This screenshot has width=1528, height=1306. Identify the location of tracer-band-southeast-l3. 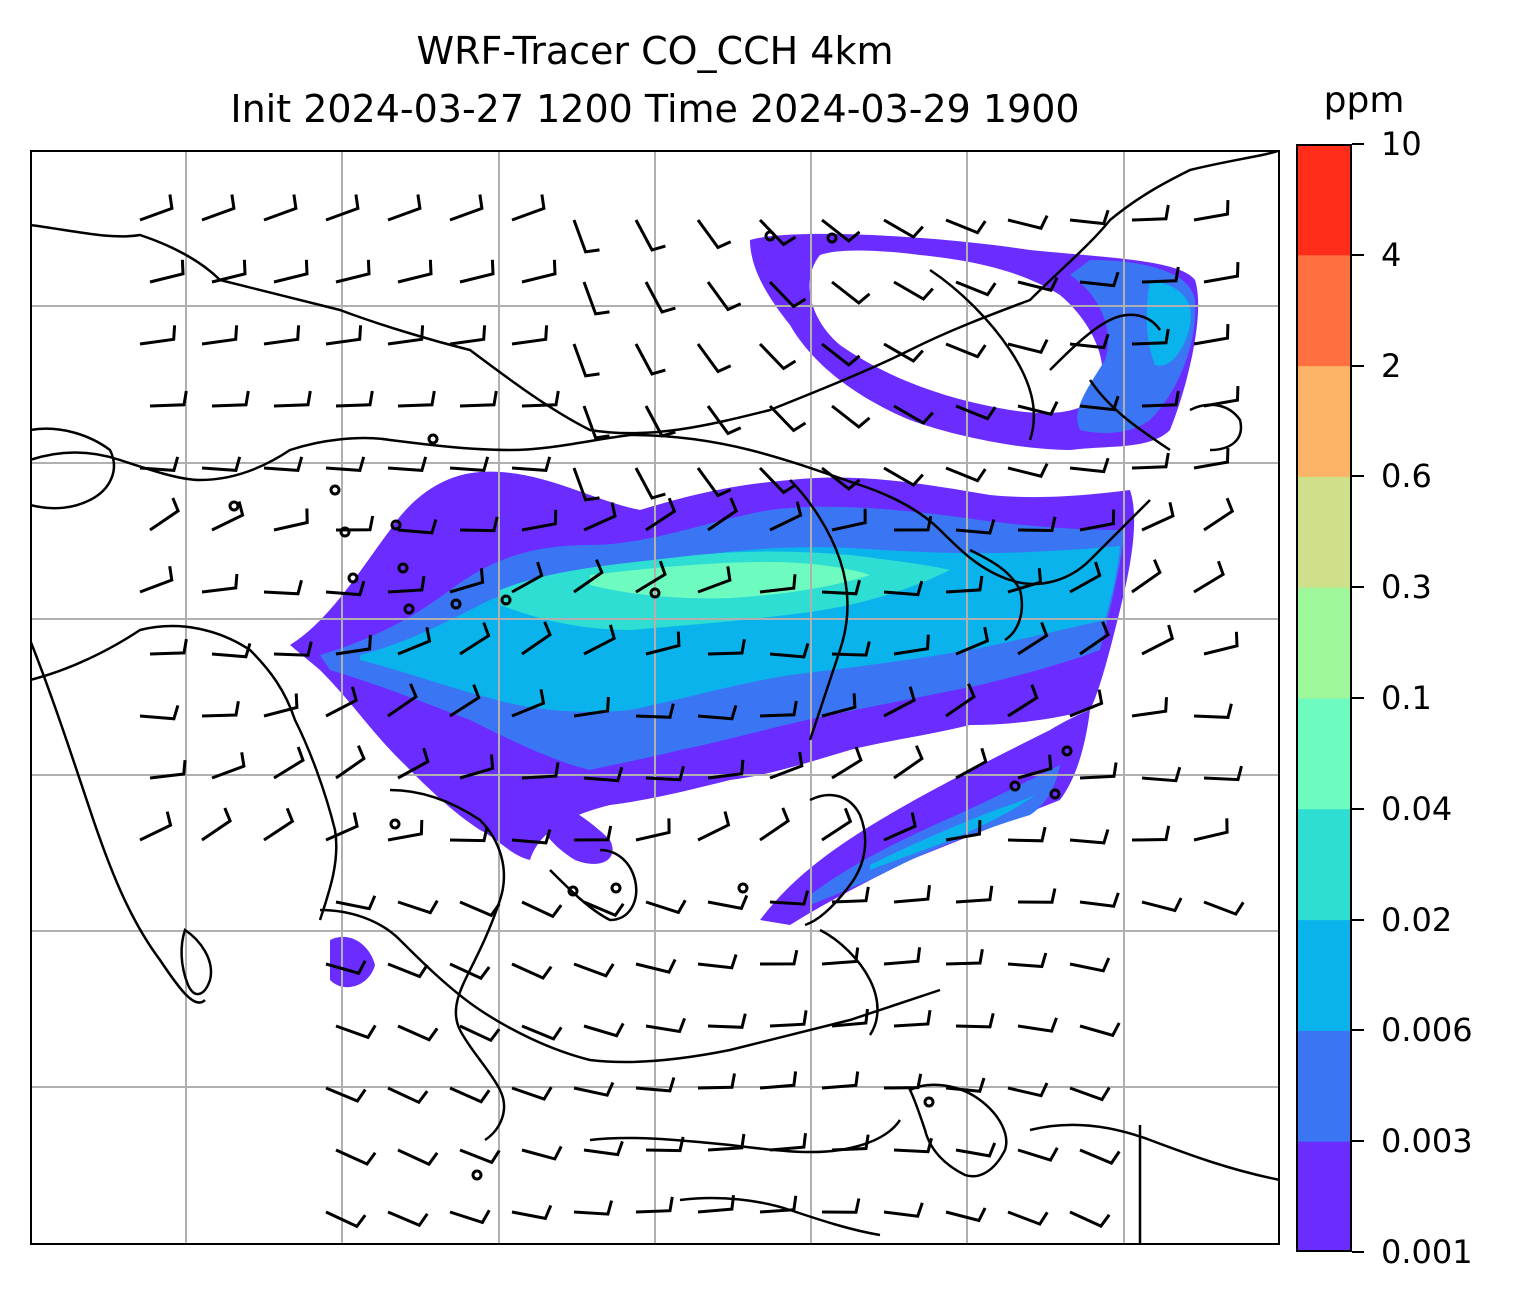
(952, 832).